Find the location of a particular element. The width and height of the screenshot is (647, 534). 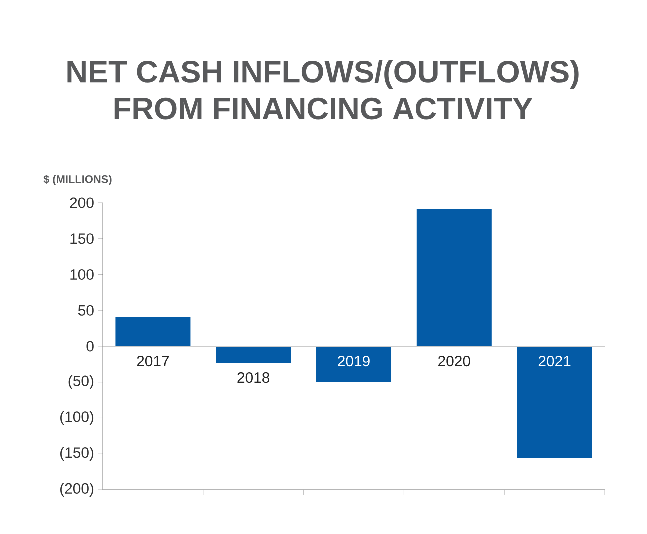

y-tick-label: (50) is located at coordinates (81, 382).